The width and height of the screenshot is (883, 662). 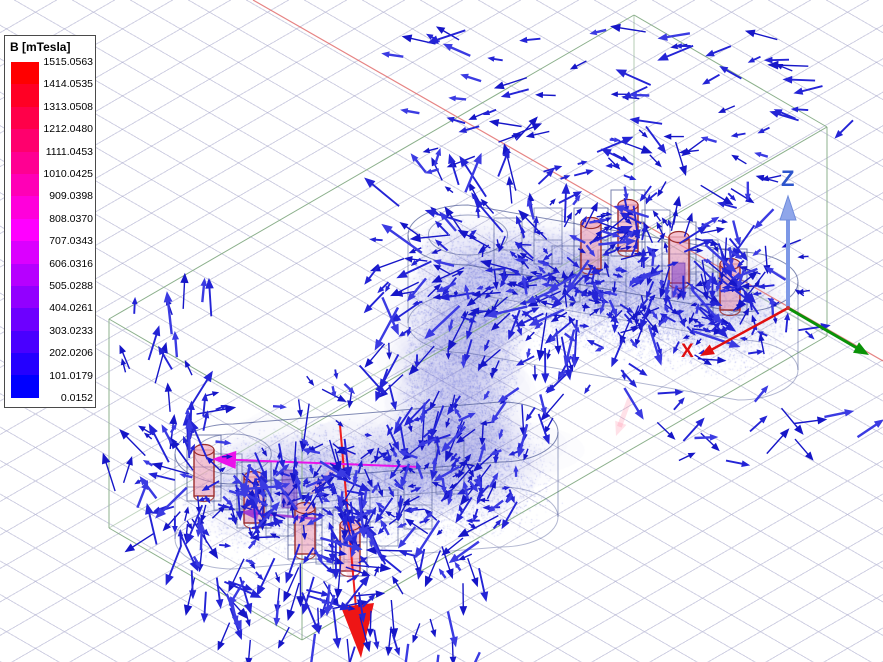 What do you see at coordinates (788, 308) in the screenshot?
I see `triad-origin-point` at bounding box center [788, 308].